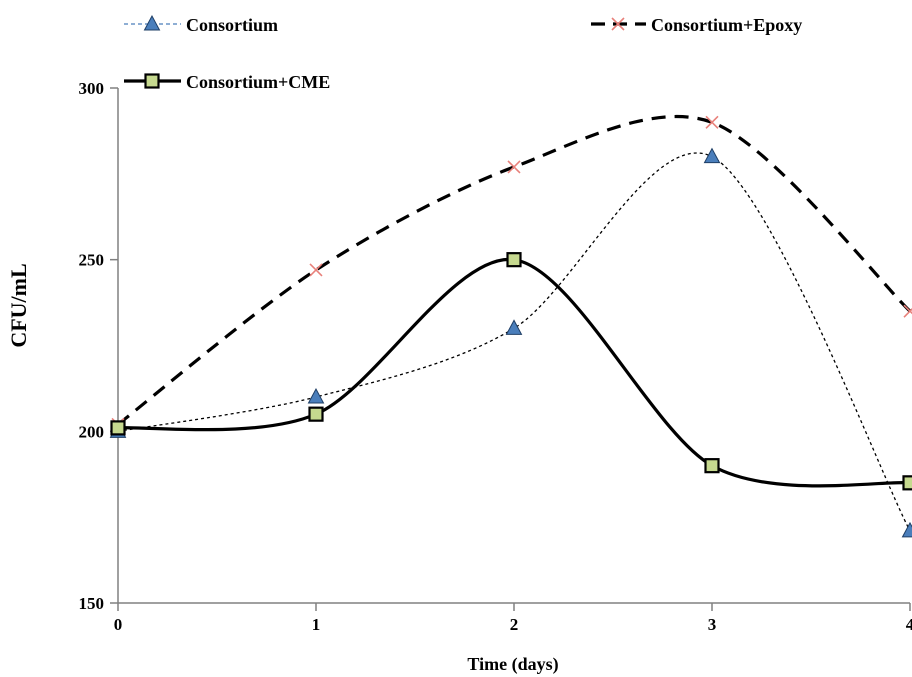  What do you see at coordinates (726, 25) in the screenshot?
I see `legend-label-epoxy: Consortium+Epoxy` at bounding box center [726, 25].